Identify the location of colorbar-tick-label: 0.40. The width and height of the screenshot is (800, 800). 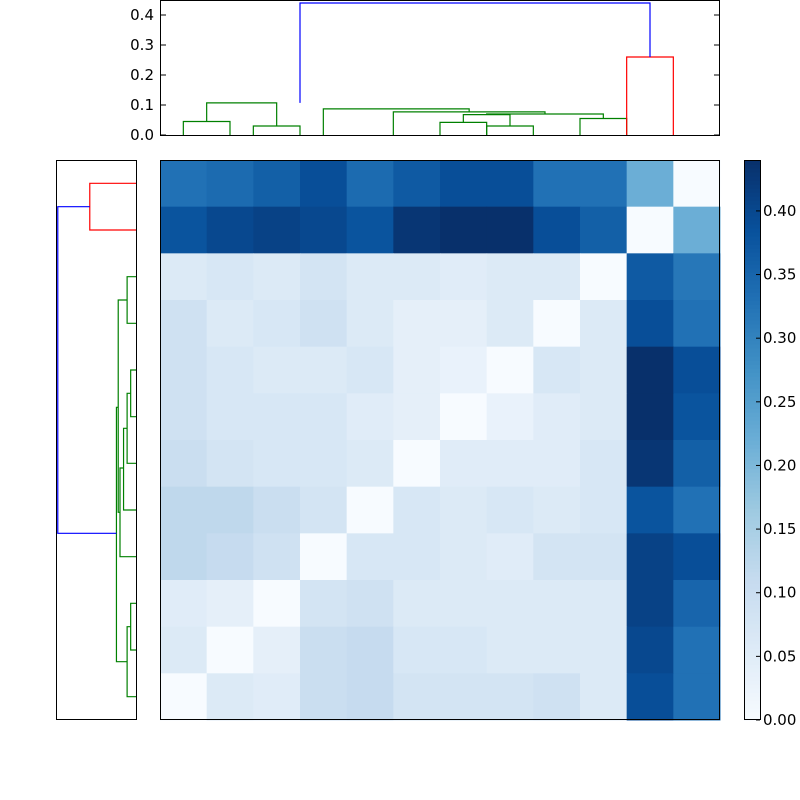
(779, 211).